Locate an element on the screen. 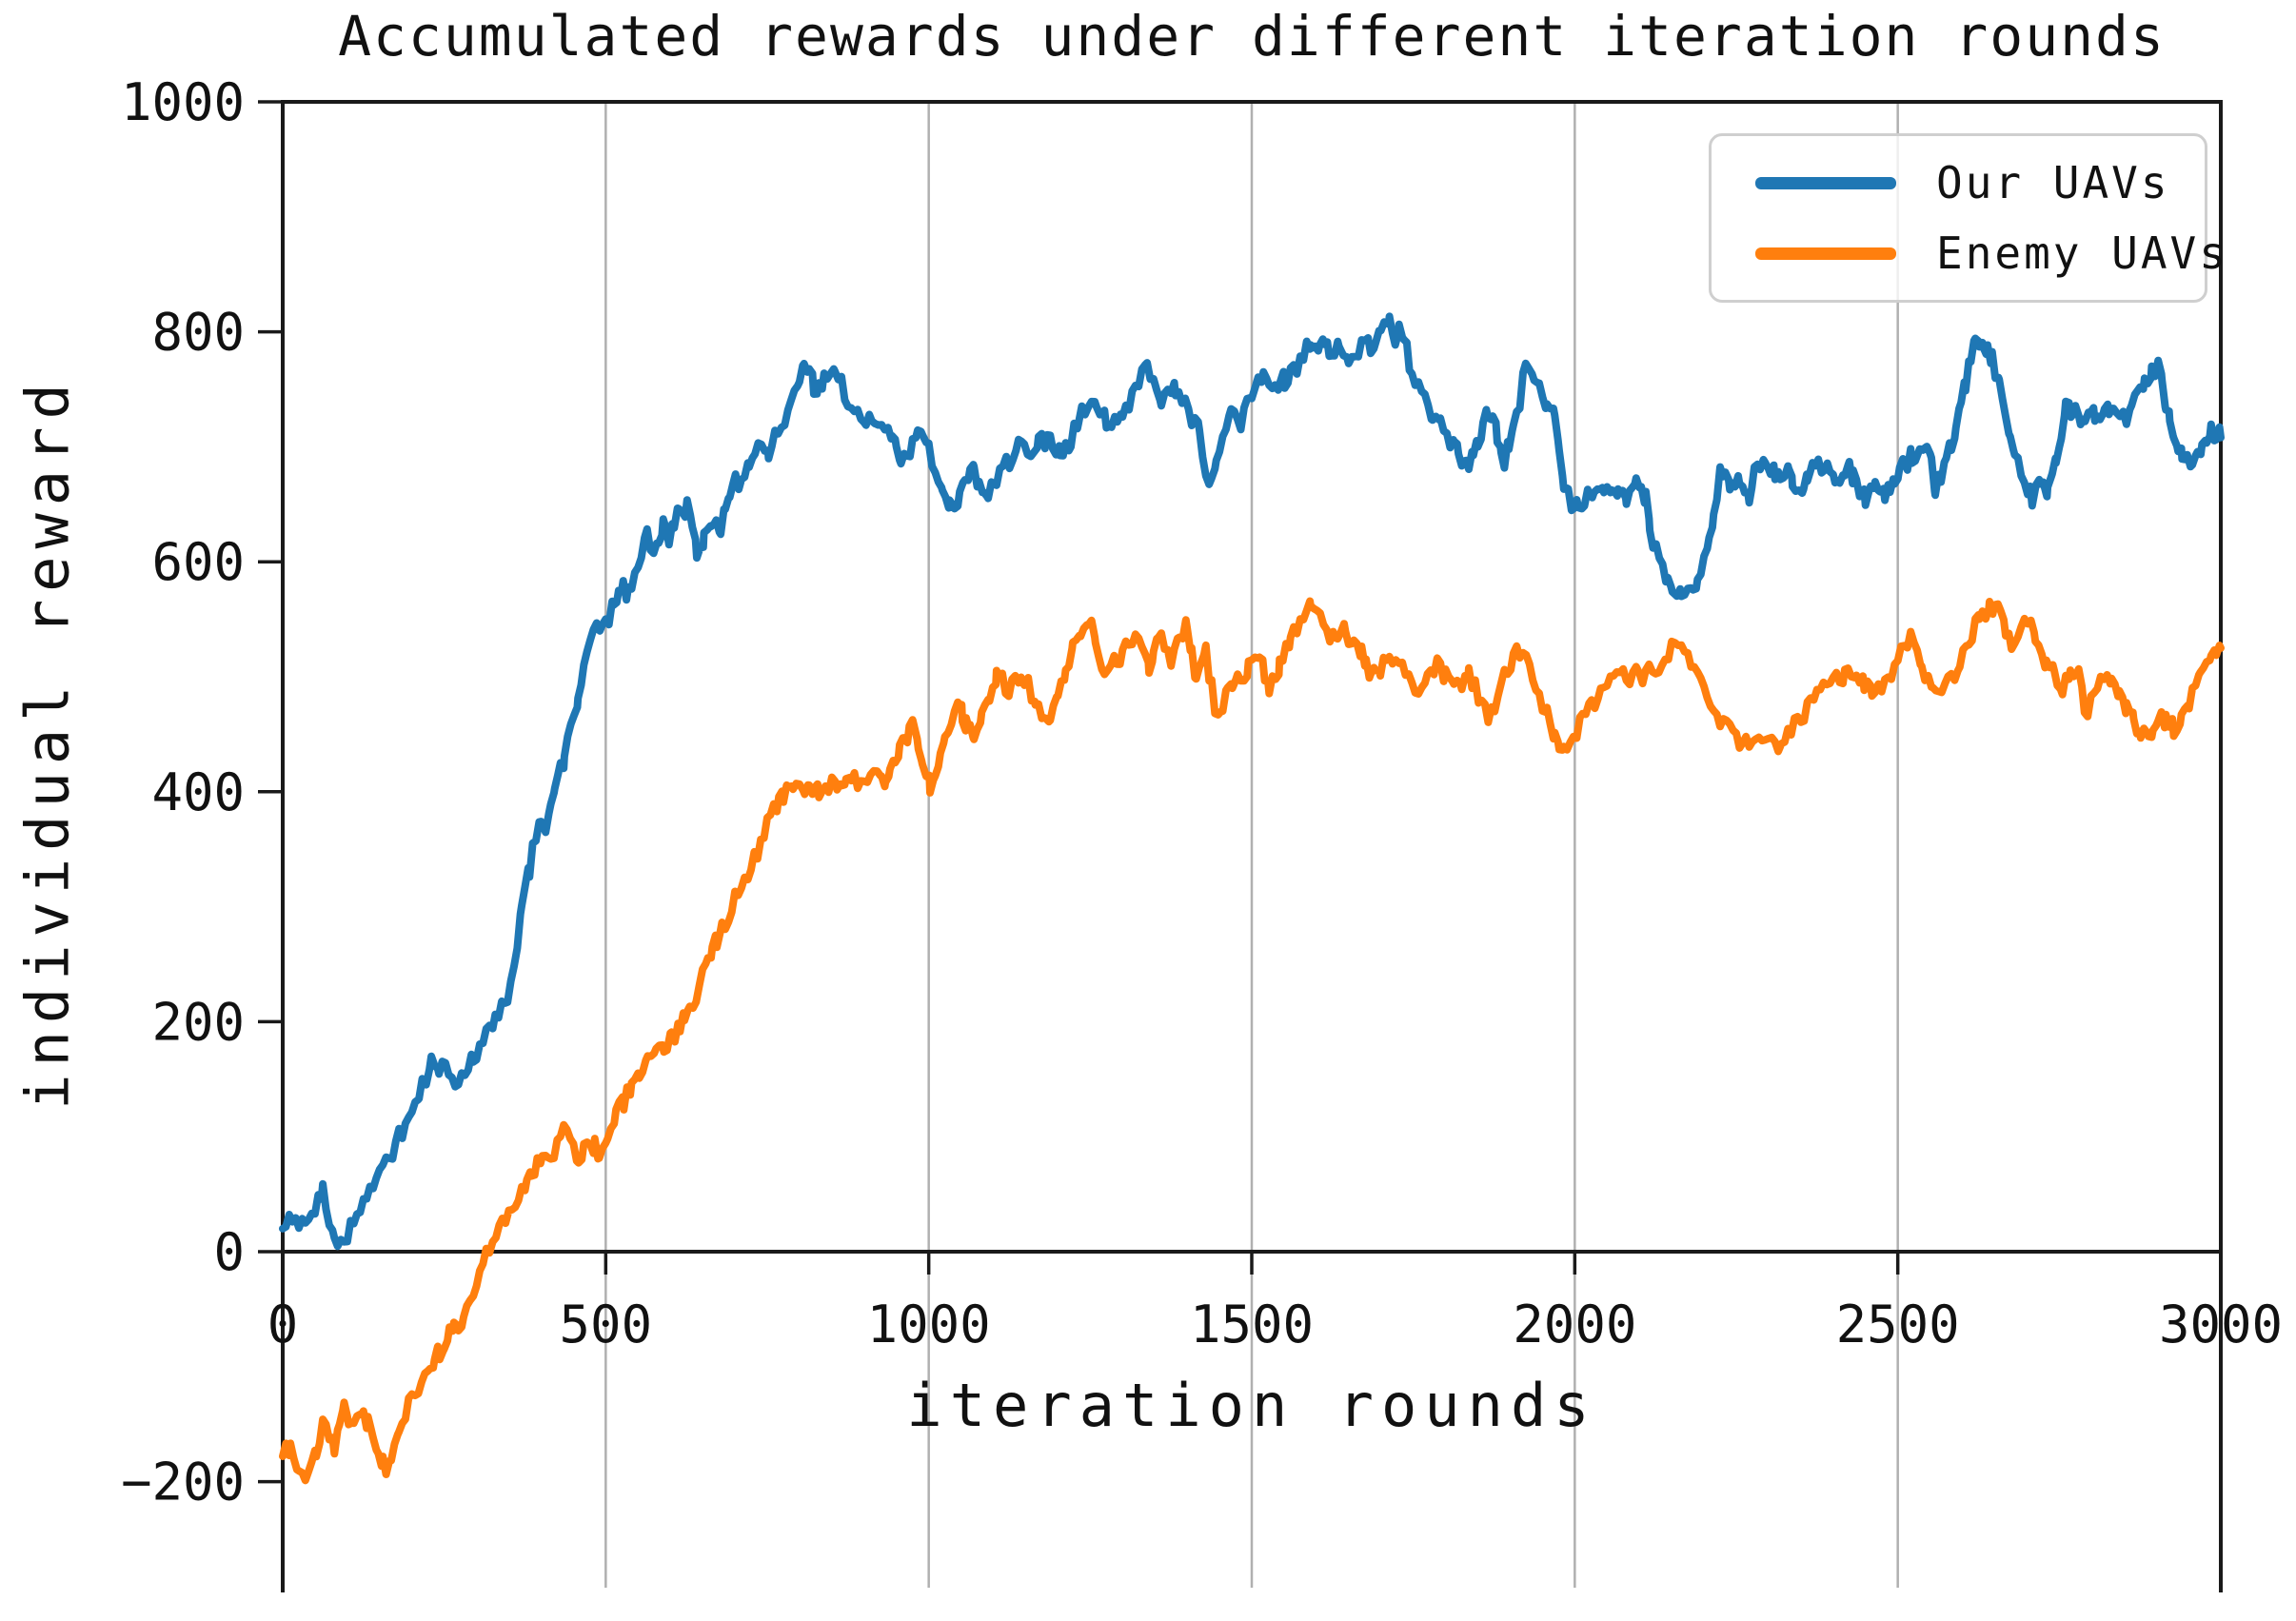 Image resolution: width=2296 pixels, height=1621 pixels. legend-label-enemy-uavs: Enemy UAVs is located at coordinates (2082, 253).